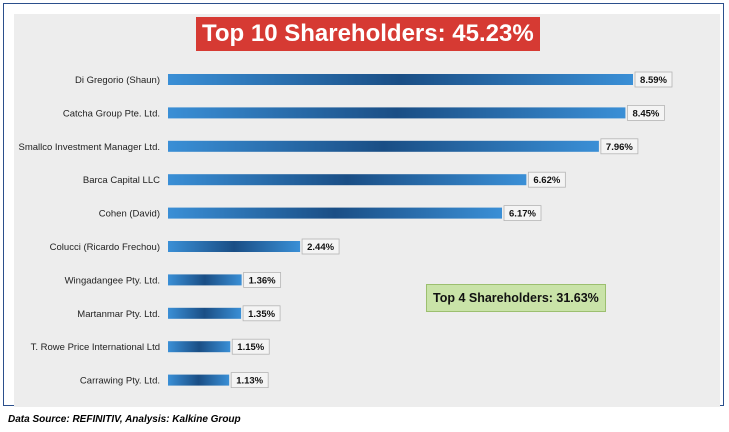 This screenshot has width=729, height=432. Describe the element at coordinates (95, 347) in the screenshot. I see `category-label: T. Rowe Price International Ltd` at that location.